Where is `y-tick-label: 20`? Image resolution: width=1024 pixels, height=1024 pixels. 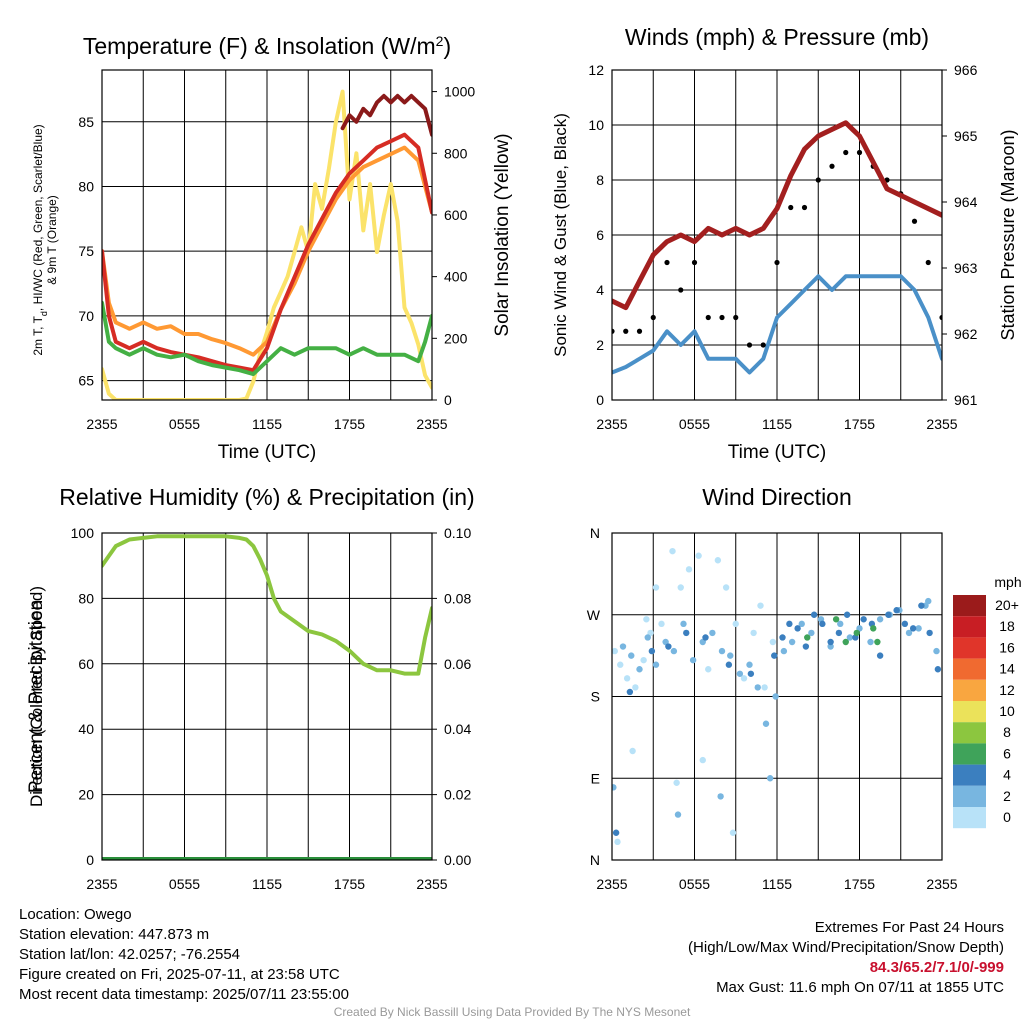
y-tick-label: 20 is located at coordinates (86, 795).